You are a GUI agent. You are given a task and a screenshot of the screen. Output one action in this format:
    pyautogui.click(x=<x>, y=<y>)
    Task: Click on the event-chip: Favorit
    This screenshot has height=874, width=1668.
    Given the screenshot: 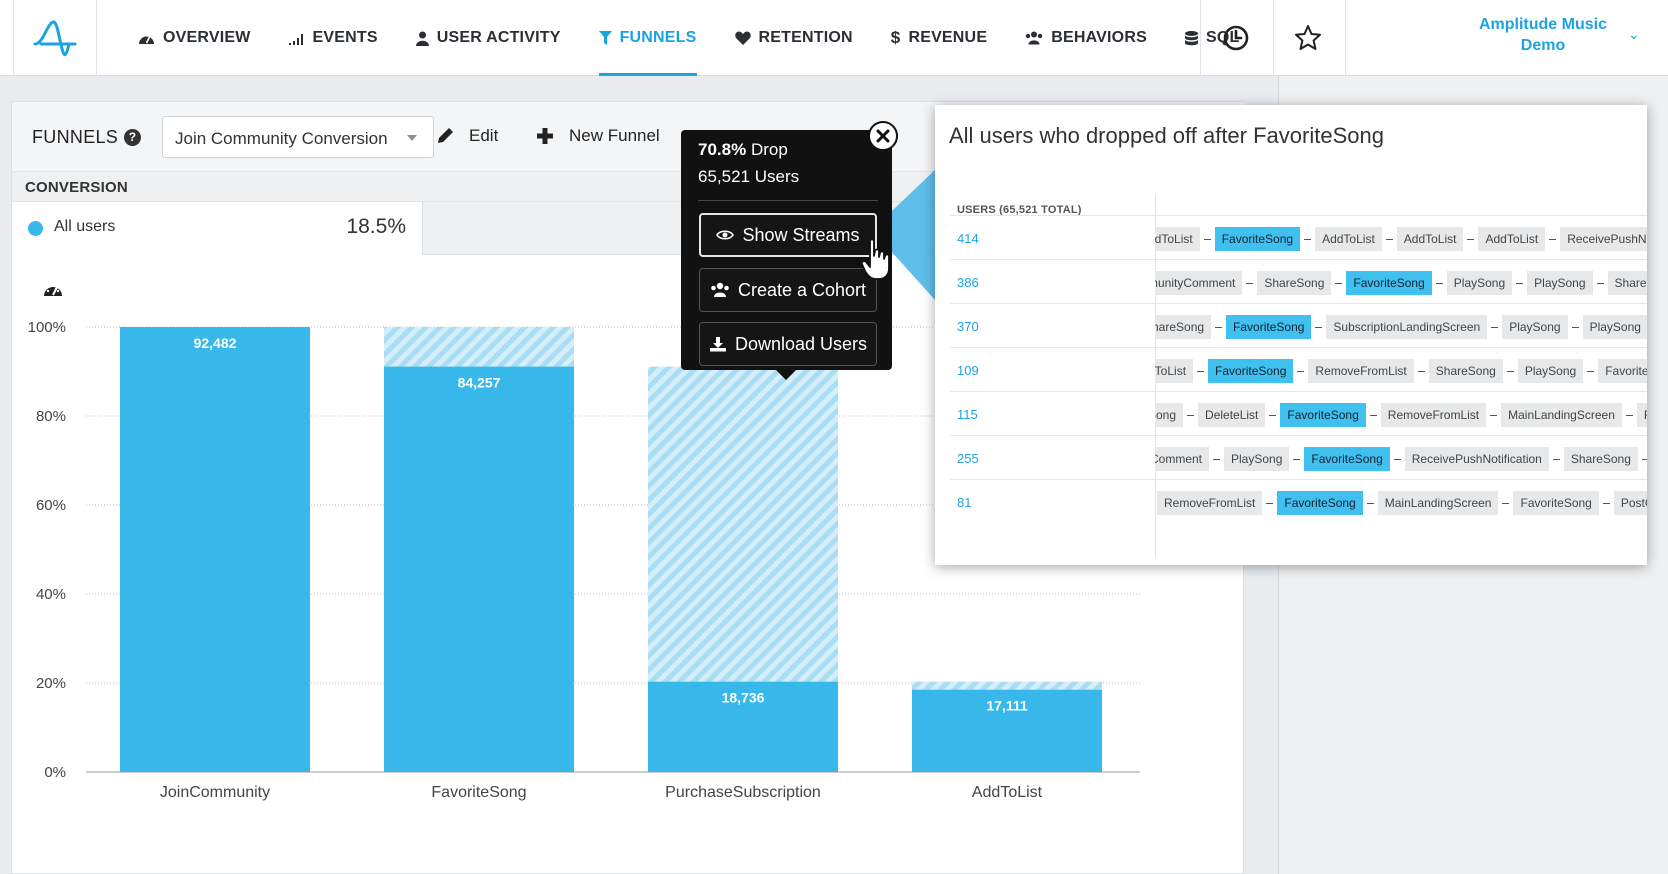 What is the action you would take?
    pyautogui.click(x=1641, y=415)
    